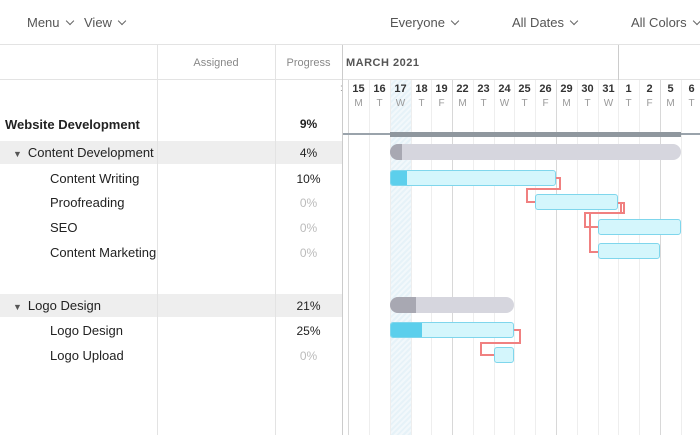 This screenshot has width=700, height=435. Describe the element at coordinates (64, 227) in the screenshot. I see `task-name: SEO` at that location.